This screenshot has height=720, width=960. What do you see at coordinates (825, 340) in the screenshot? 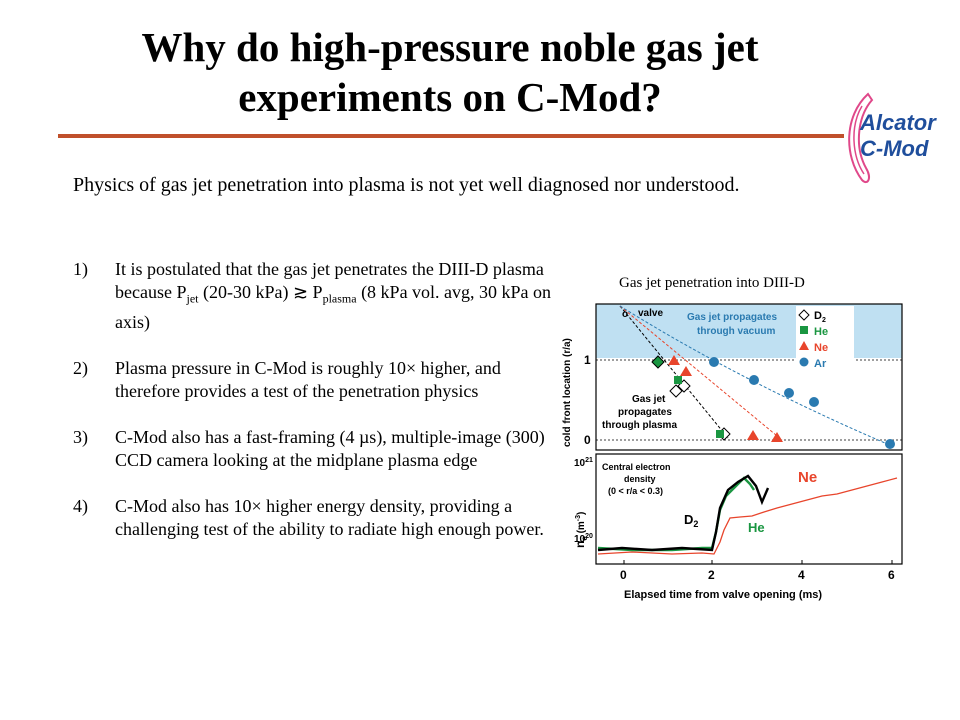
I see `legend: D2 He Ne Ar` at bounding box center [825, 340].